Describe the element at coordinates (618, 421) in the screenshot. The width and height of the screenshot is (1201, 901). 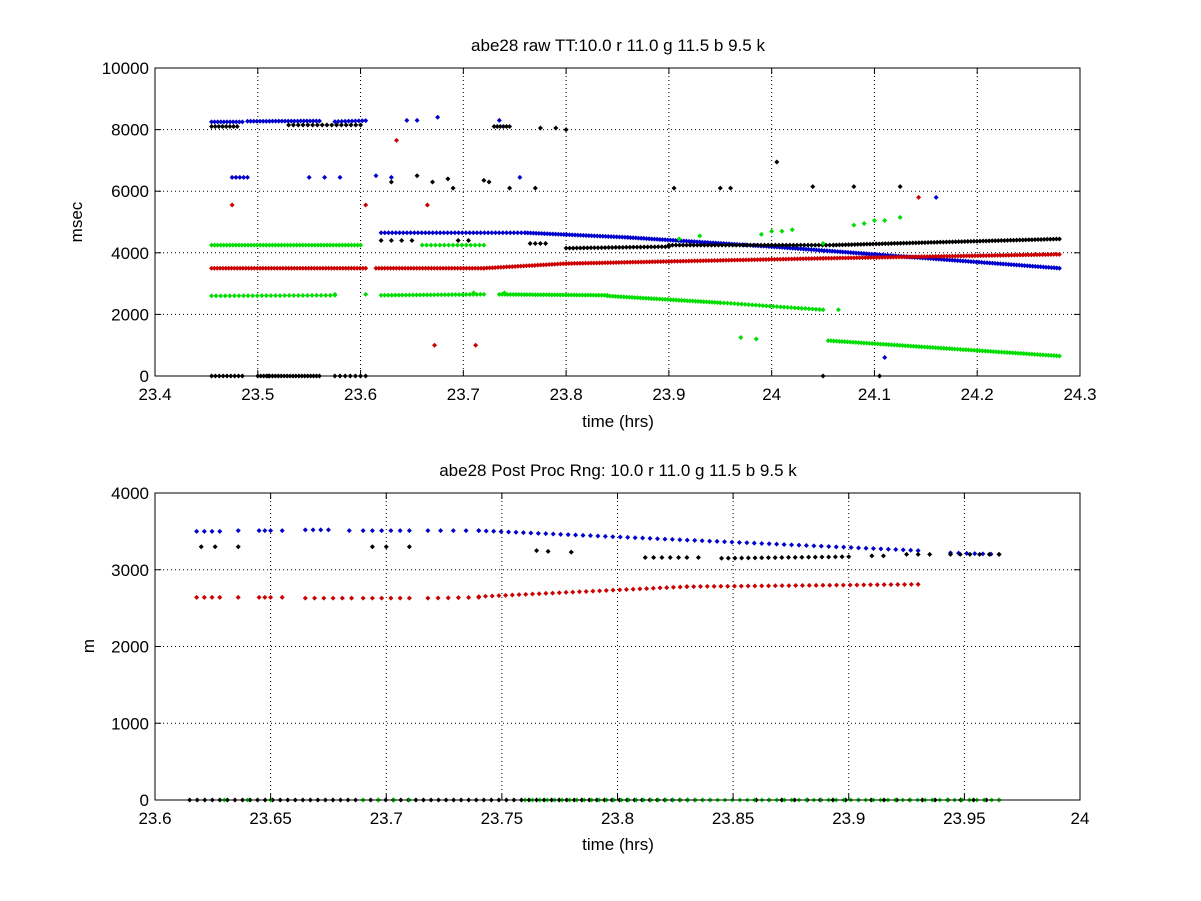
I see `x-axis-label: time (hrs)` at that location.